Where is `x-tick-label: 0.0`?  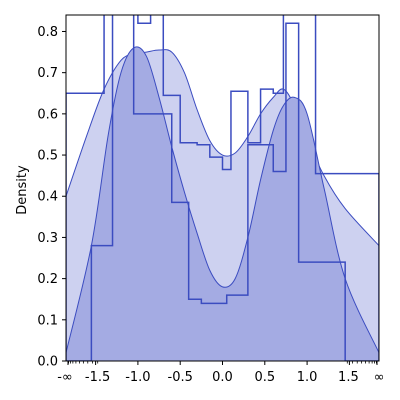 x-tick-label: 0.0 is located at coordinates (222, 377).